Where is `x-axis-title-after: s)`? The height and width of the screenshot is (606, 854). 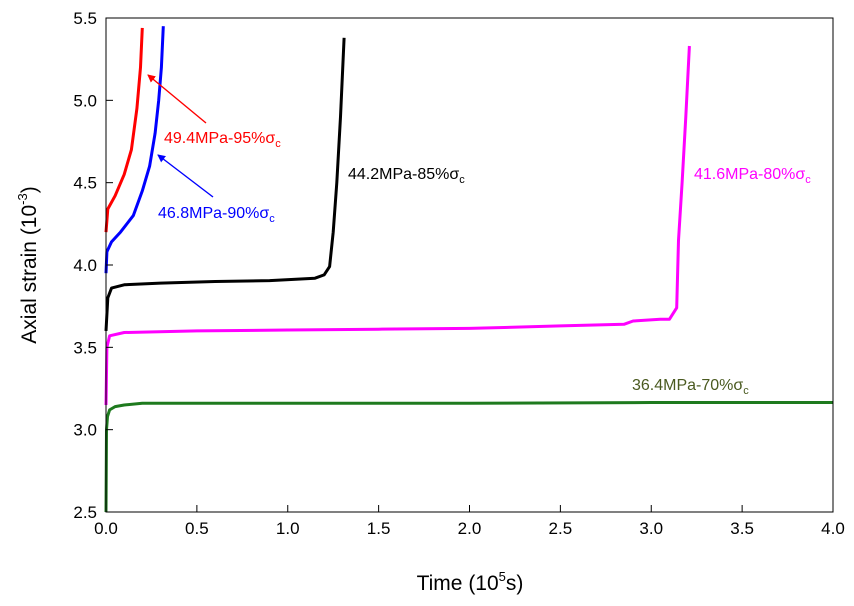 x-axis-title-after: s) is located at coordinates (515, 583).